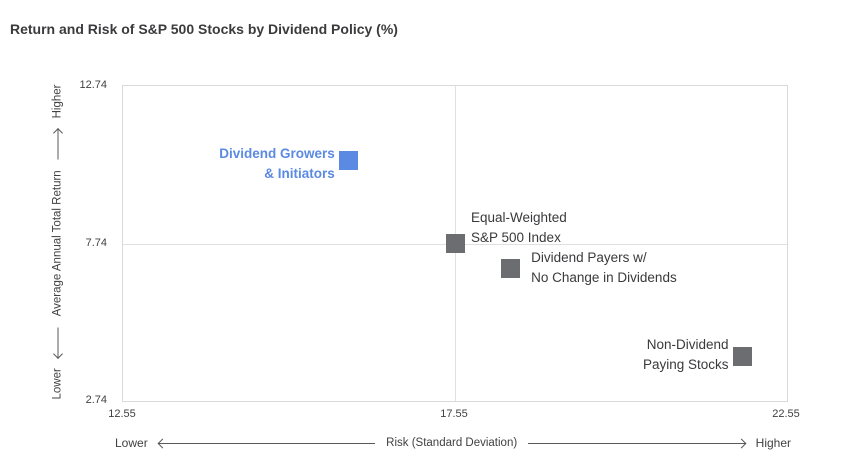 This screenshot has width=855, height=469. Describe the element at coordinates (604, 268) in the screenshot. I see `data-point-label-dividend-payers-no-change: Dividend Payers w/No Change in Dividends` at that location.